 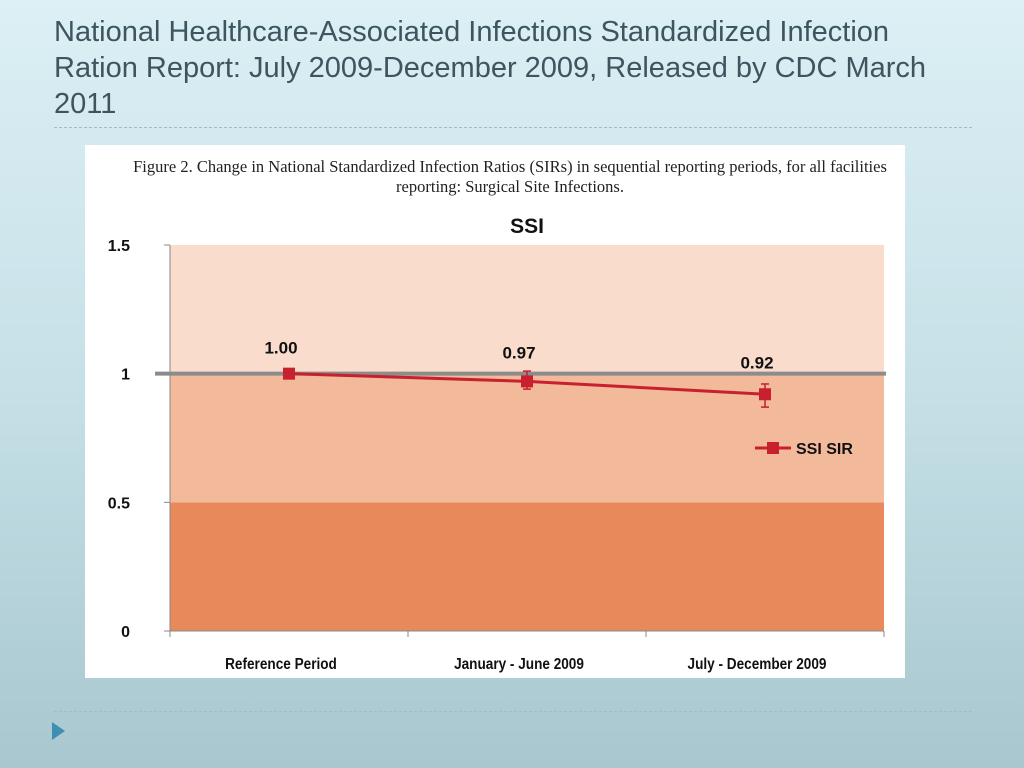 What do you see at coordinates (513, 711) in the screenshot?
I see `footer-divider` at bounding box center [513, 711].